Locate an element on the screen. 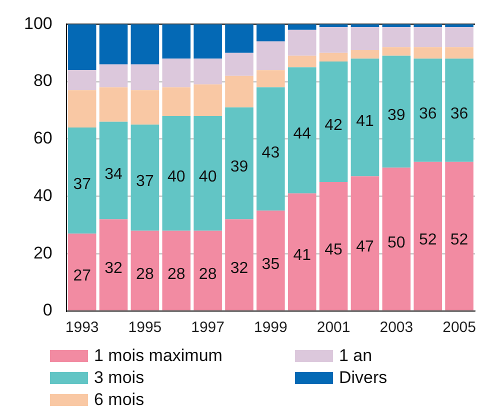 Image resolution: width=499 pixels, height=419 pixels. x-tick-label: 1993 is located at coordinates (82, 327).